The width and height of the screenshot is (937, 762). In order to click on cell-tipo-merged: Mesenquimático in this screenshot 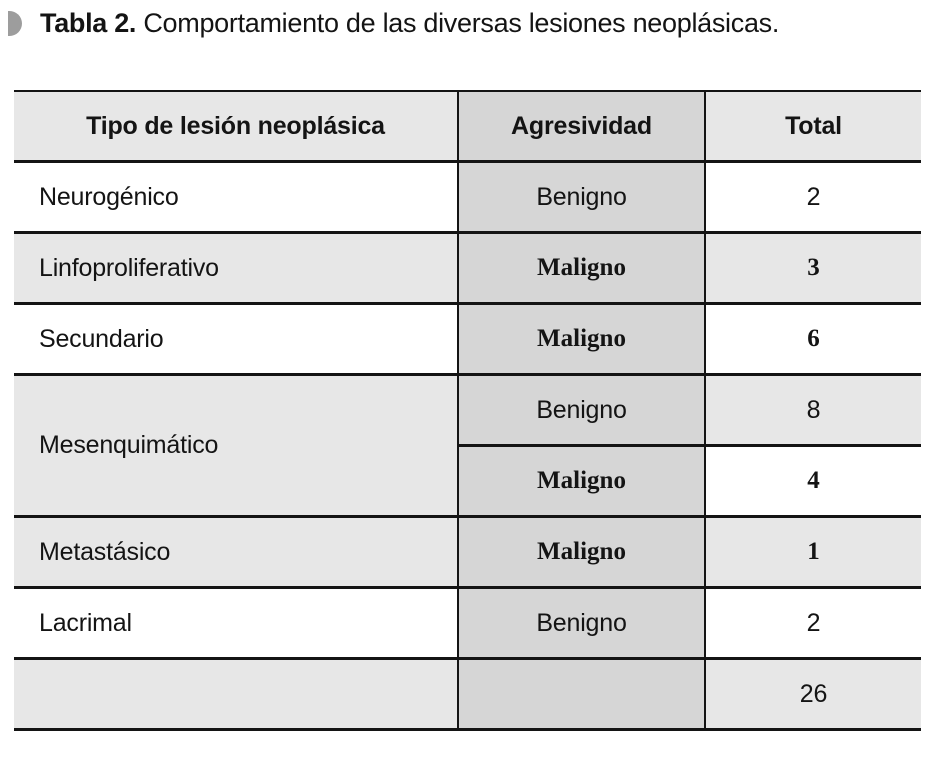, I will do `click(236, 446)`.